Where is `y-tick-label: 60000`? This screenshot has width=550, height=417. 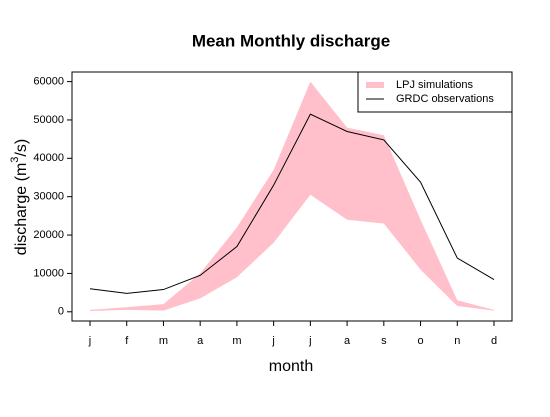 y-tick-label: 60000 is located at coordinates (48, 81).